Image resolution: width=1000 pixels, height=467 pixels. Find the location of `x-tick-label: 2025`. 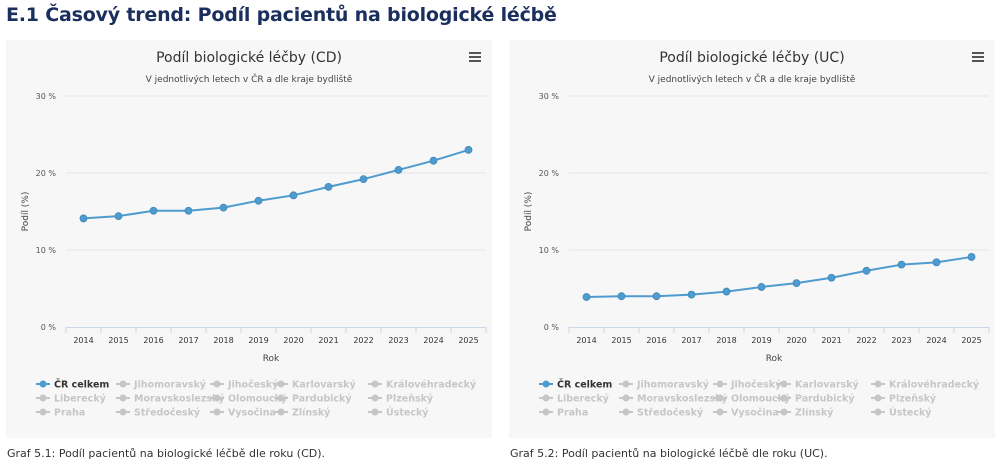

x-tick-label: 2025 is located at coordinates (468, 340).